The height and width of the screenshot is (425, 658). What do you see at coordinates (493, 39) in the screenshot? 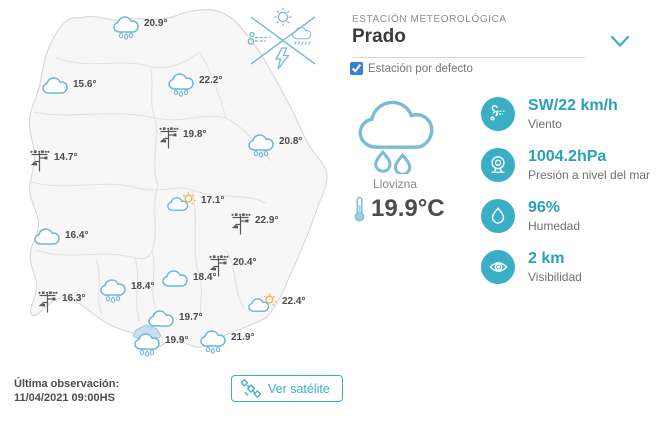
I see `station-dropdown: Prado` at bounding box center [493, 39].